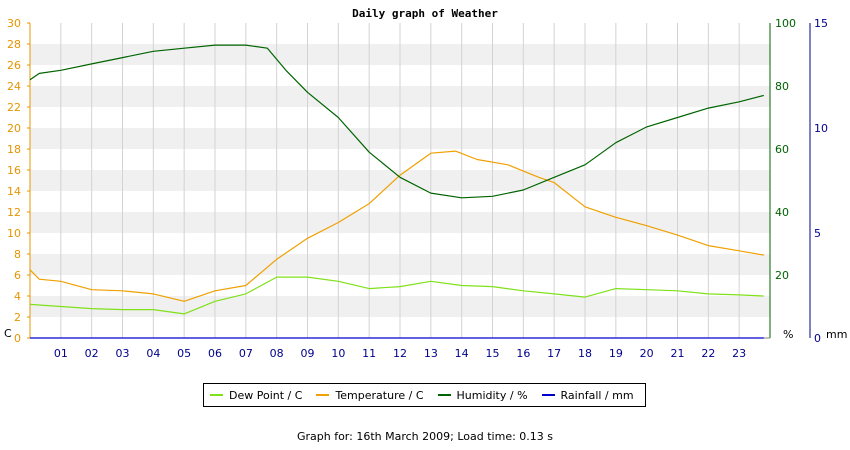 The height and width of the screenshot is (450, 850). What do you see at coordinates (308, 353) in the screenshot?
I see `x-tick-label: 09` at bounding box center [308, 353].